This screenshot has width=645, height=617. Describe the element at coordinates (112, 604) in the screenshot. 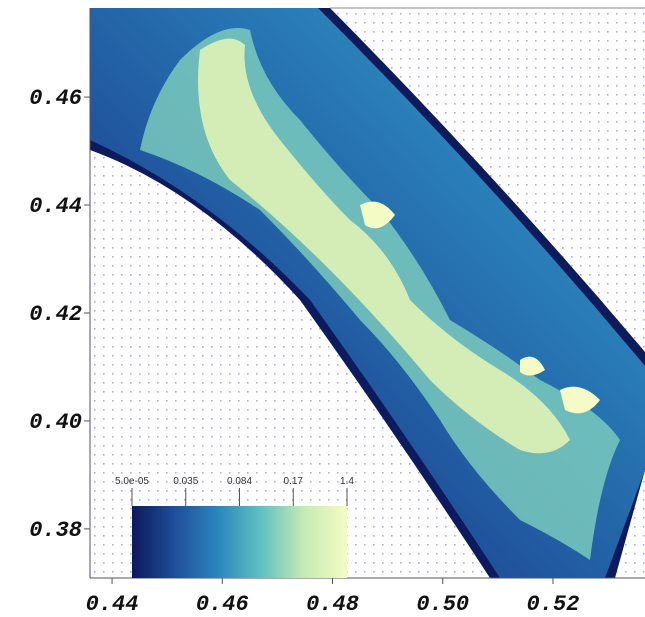

I see `x-tick-label: 0.44` at that location.